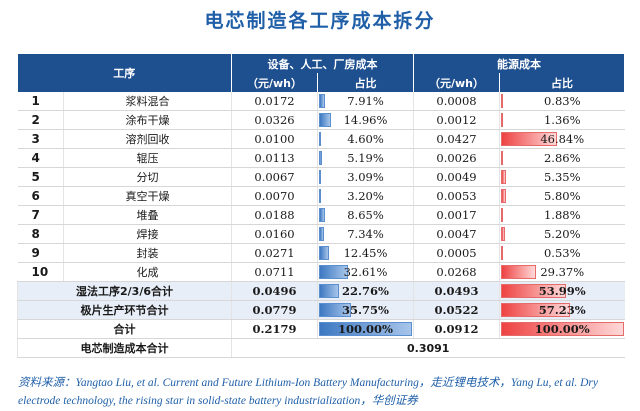 This screenshot has width=640, height=411. Describe the element at coordinates (456, 139) in the screenshot. I see `energy-cost-value: 0.0427` at that location.